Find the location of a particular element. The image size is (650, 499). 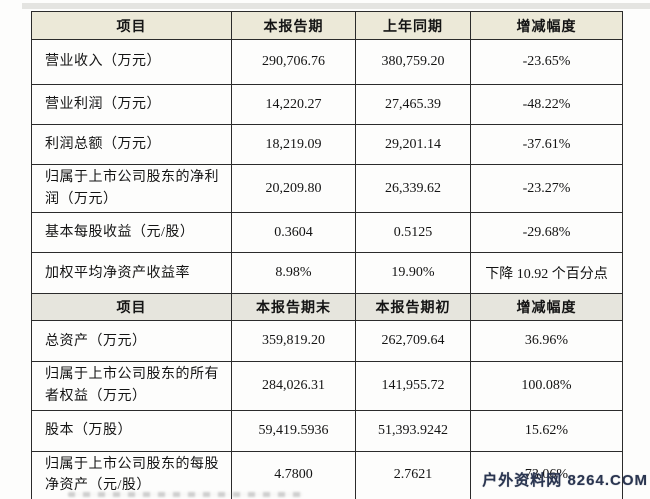

item-label: 基本每股收益（元/股） is located at coordinates (131, 233).